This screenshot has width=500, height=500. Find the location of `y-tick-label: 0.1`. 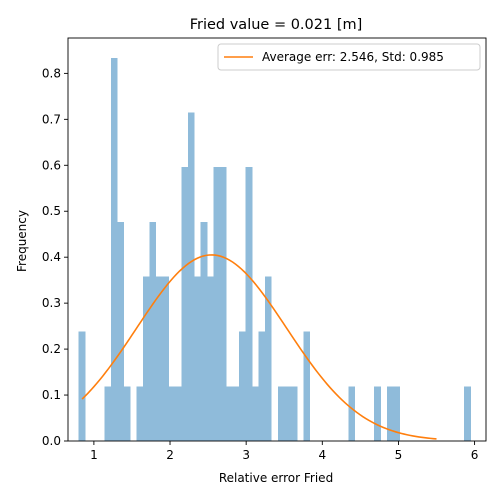

y-tick-label: 0.1 is located at coordinates (51, 395).